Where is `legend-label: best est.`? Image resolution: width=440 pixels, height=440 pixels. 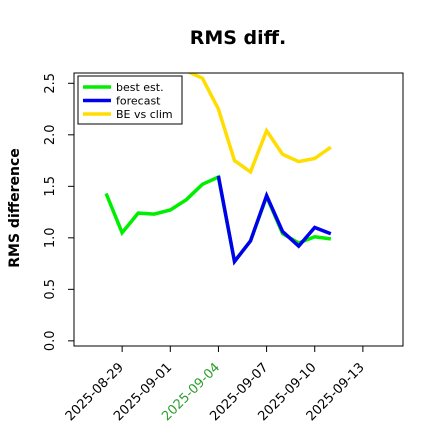 legend-label: best est. is located at coordinates (140, 87).